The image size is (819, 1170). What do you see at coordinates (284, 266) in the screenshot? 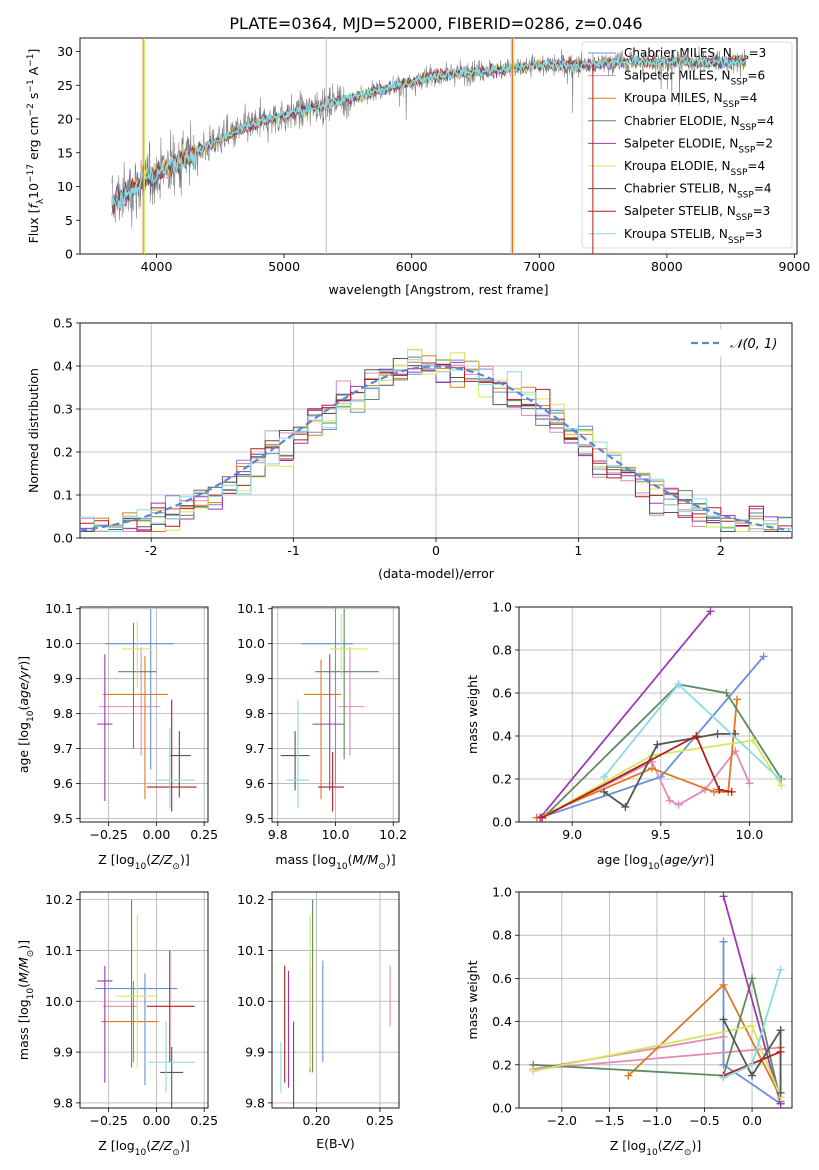
I see `x-tick-label: 5000` at bounding box center [284, 266].